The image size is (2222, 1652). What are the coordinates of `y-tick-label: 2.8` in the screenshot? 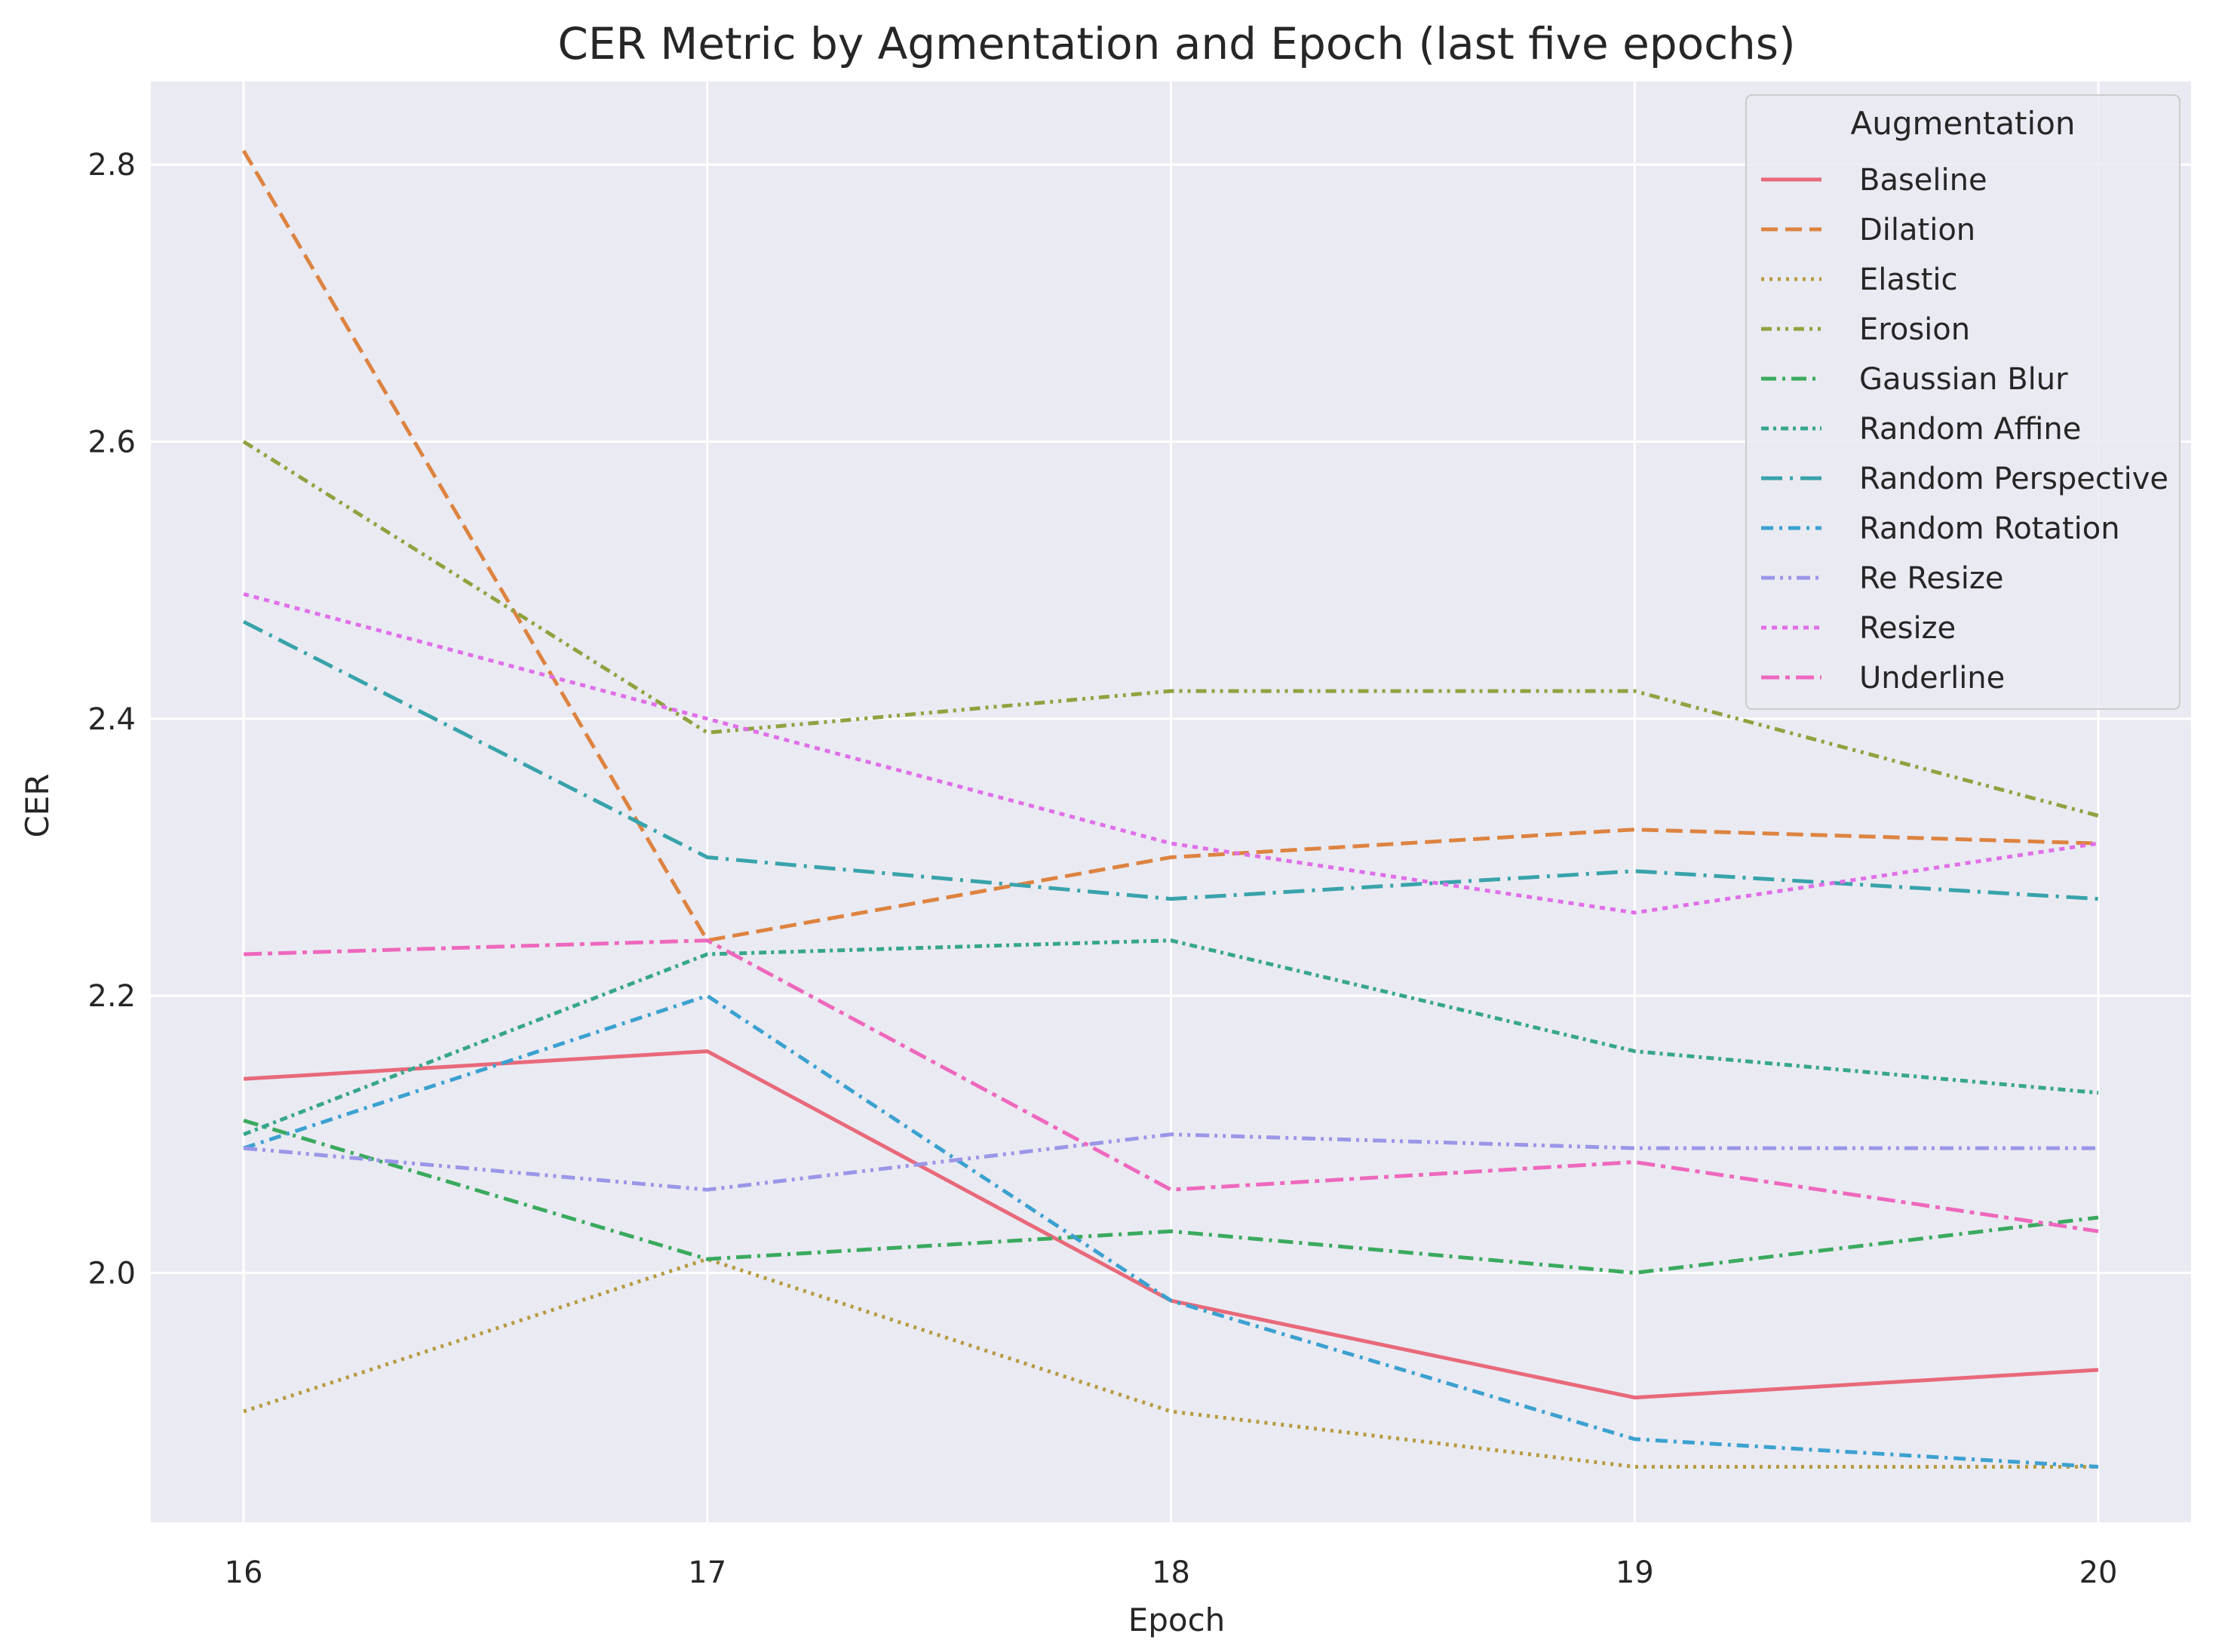 It's located at (111, 165).